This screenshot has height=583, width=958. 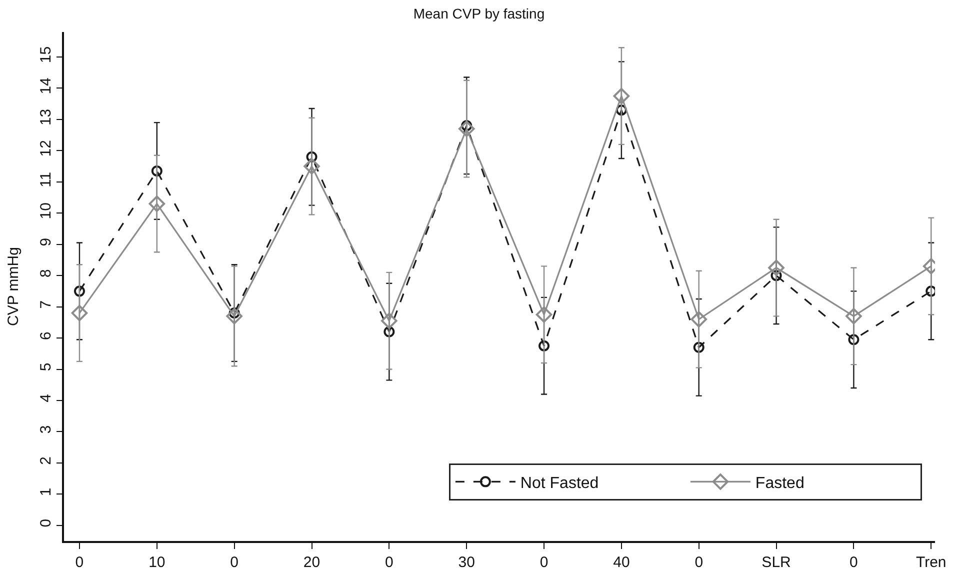 What do you see at coordinates (45, 273) in the screenshot?
I see `y-tick-label: 8` at bounding box center [45, 273].